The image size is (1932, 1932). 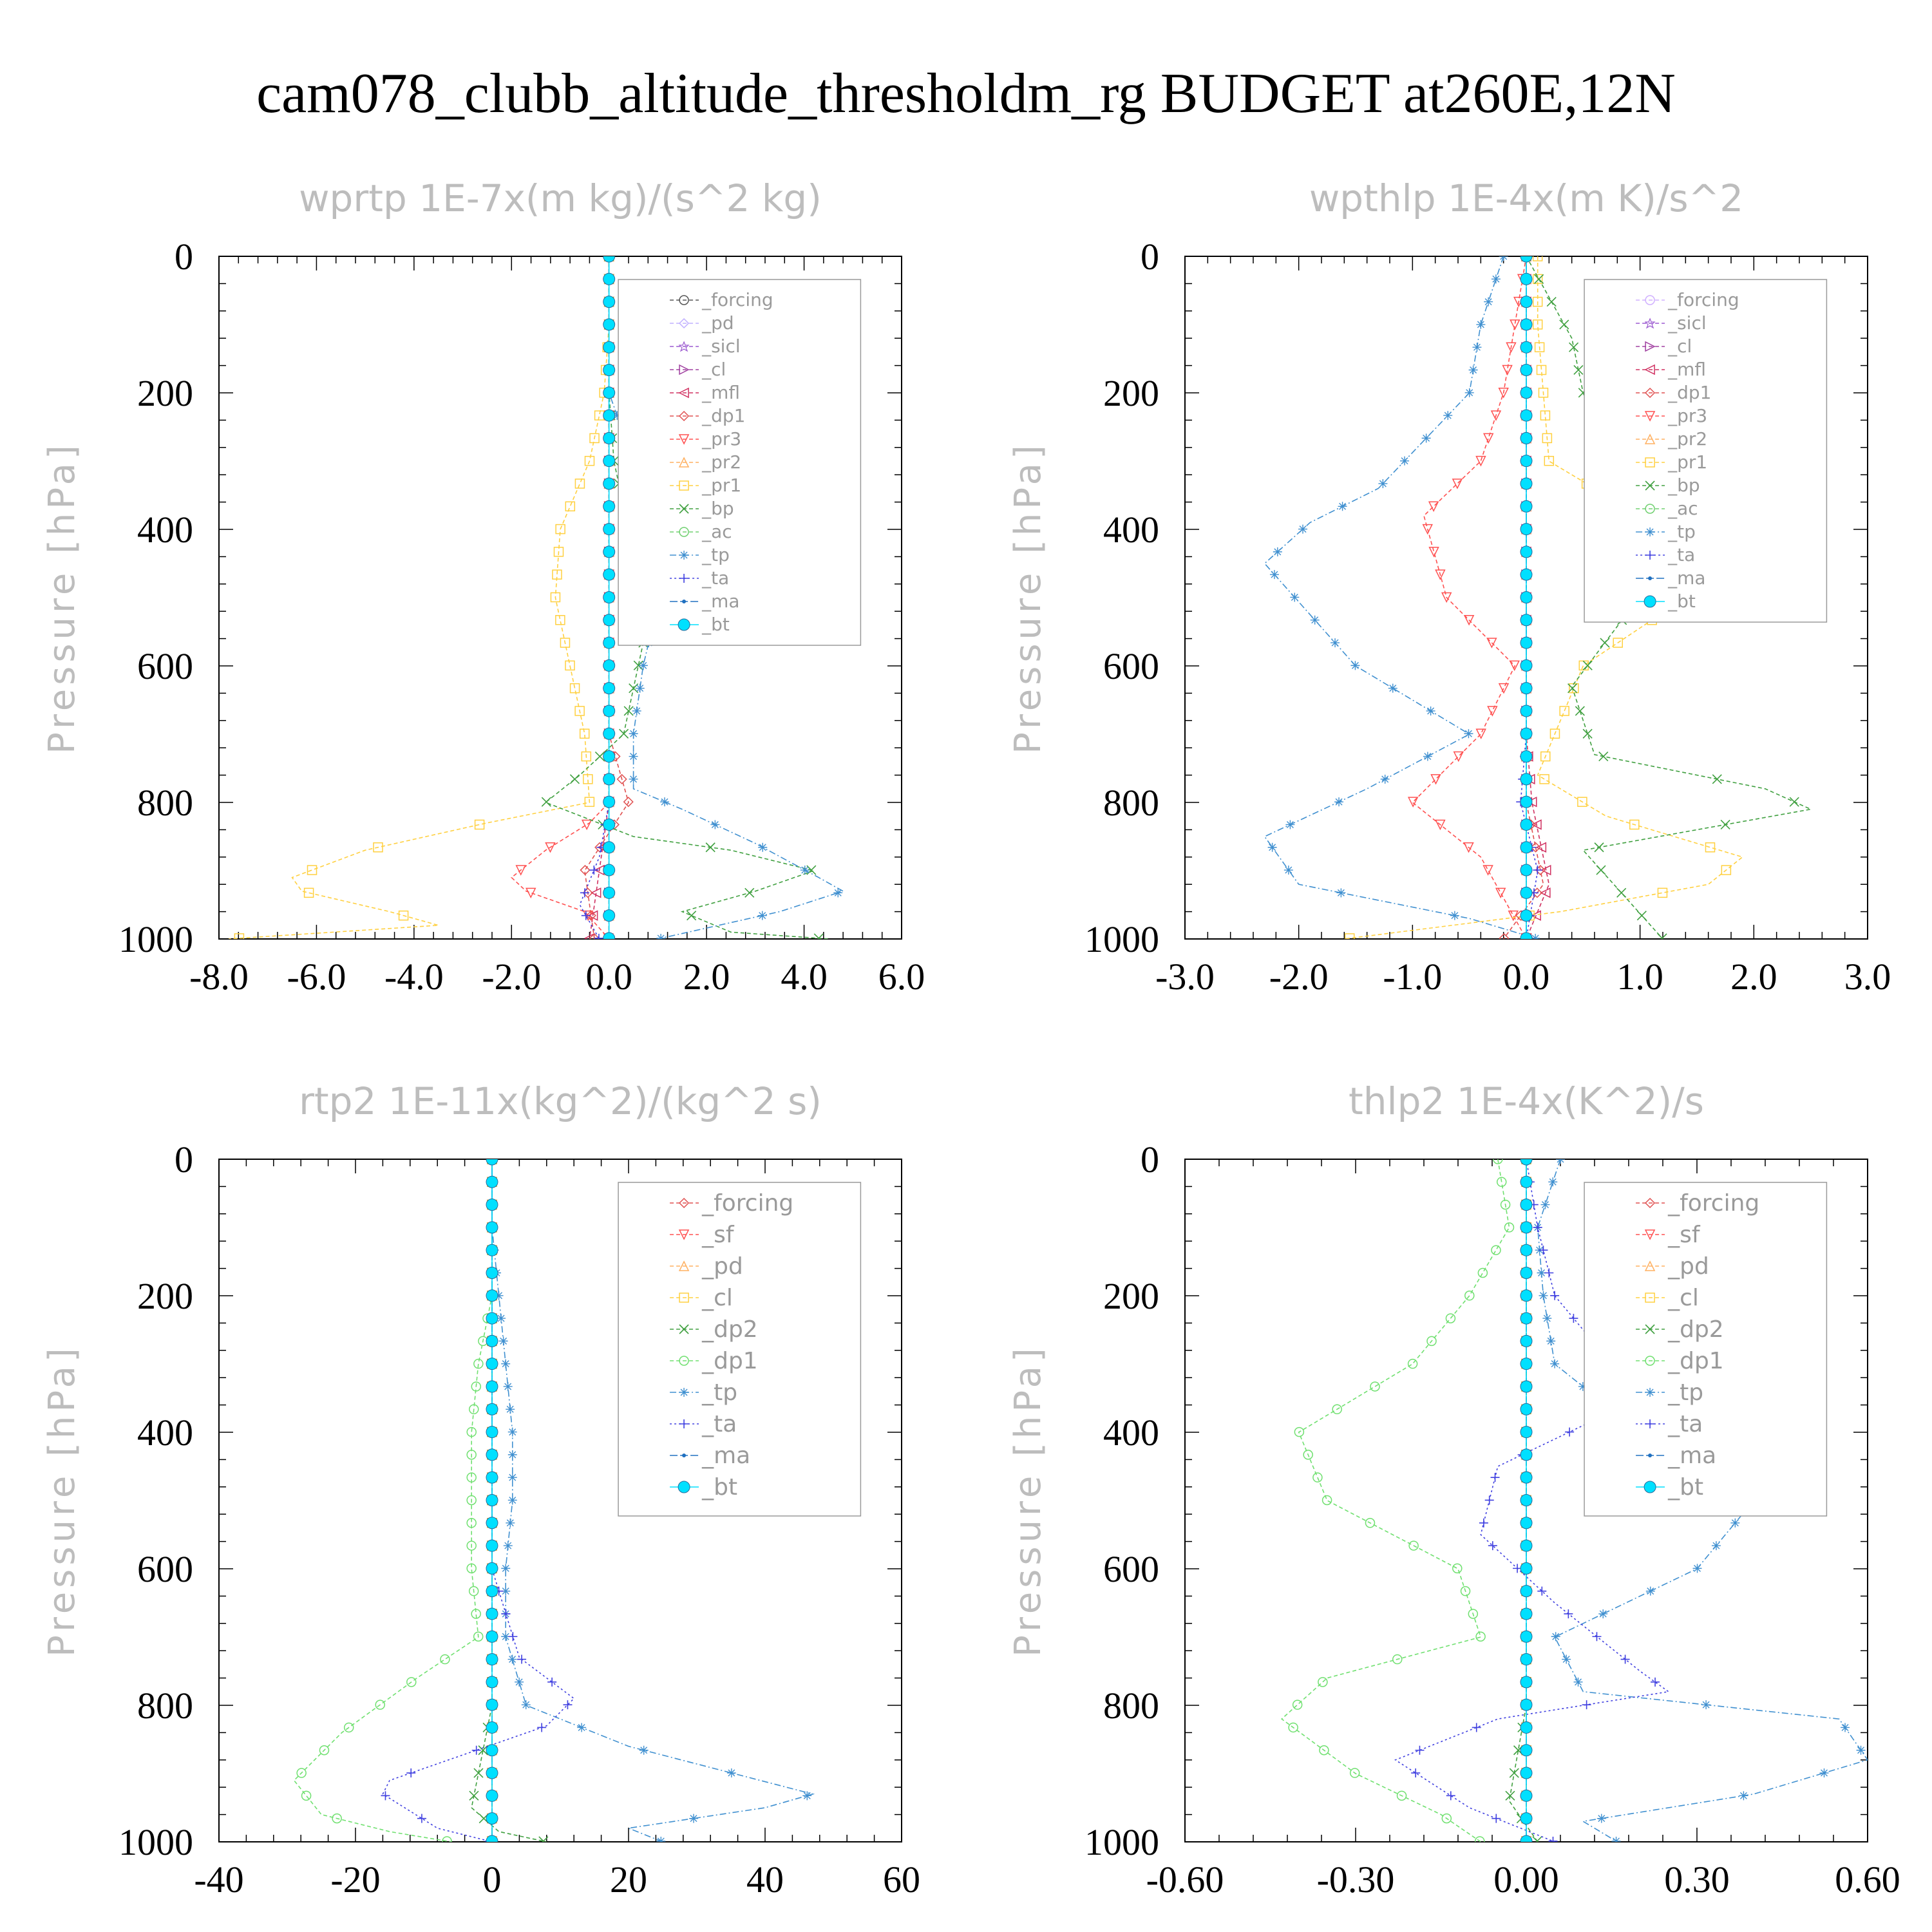 What do you see at coordinates (717, 509) in the screenshot?
I see `legend-label: _bp` at bounding box center [717, 509].